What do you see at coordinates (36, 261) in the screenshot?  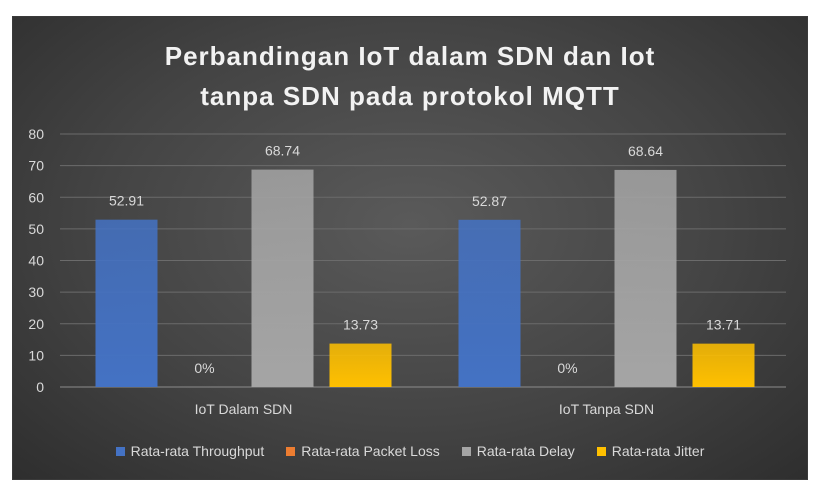 I see `y-tick-label: 40` at bounding box center [36, 261].